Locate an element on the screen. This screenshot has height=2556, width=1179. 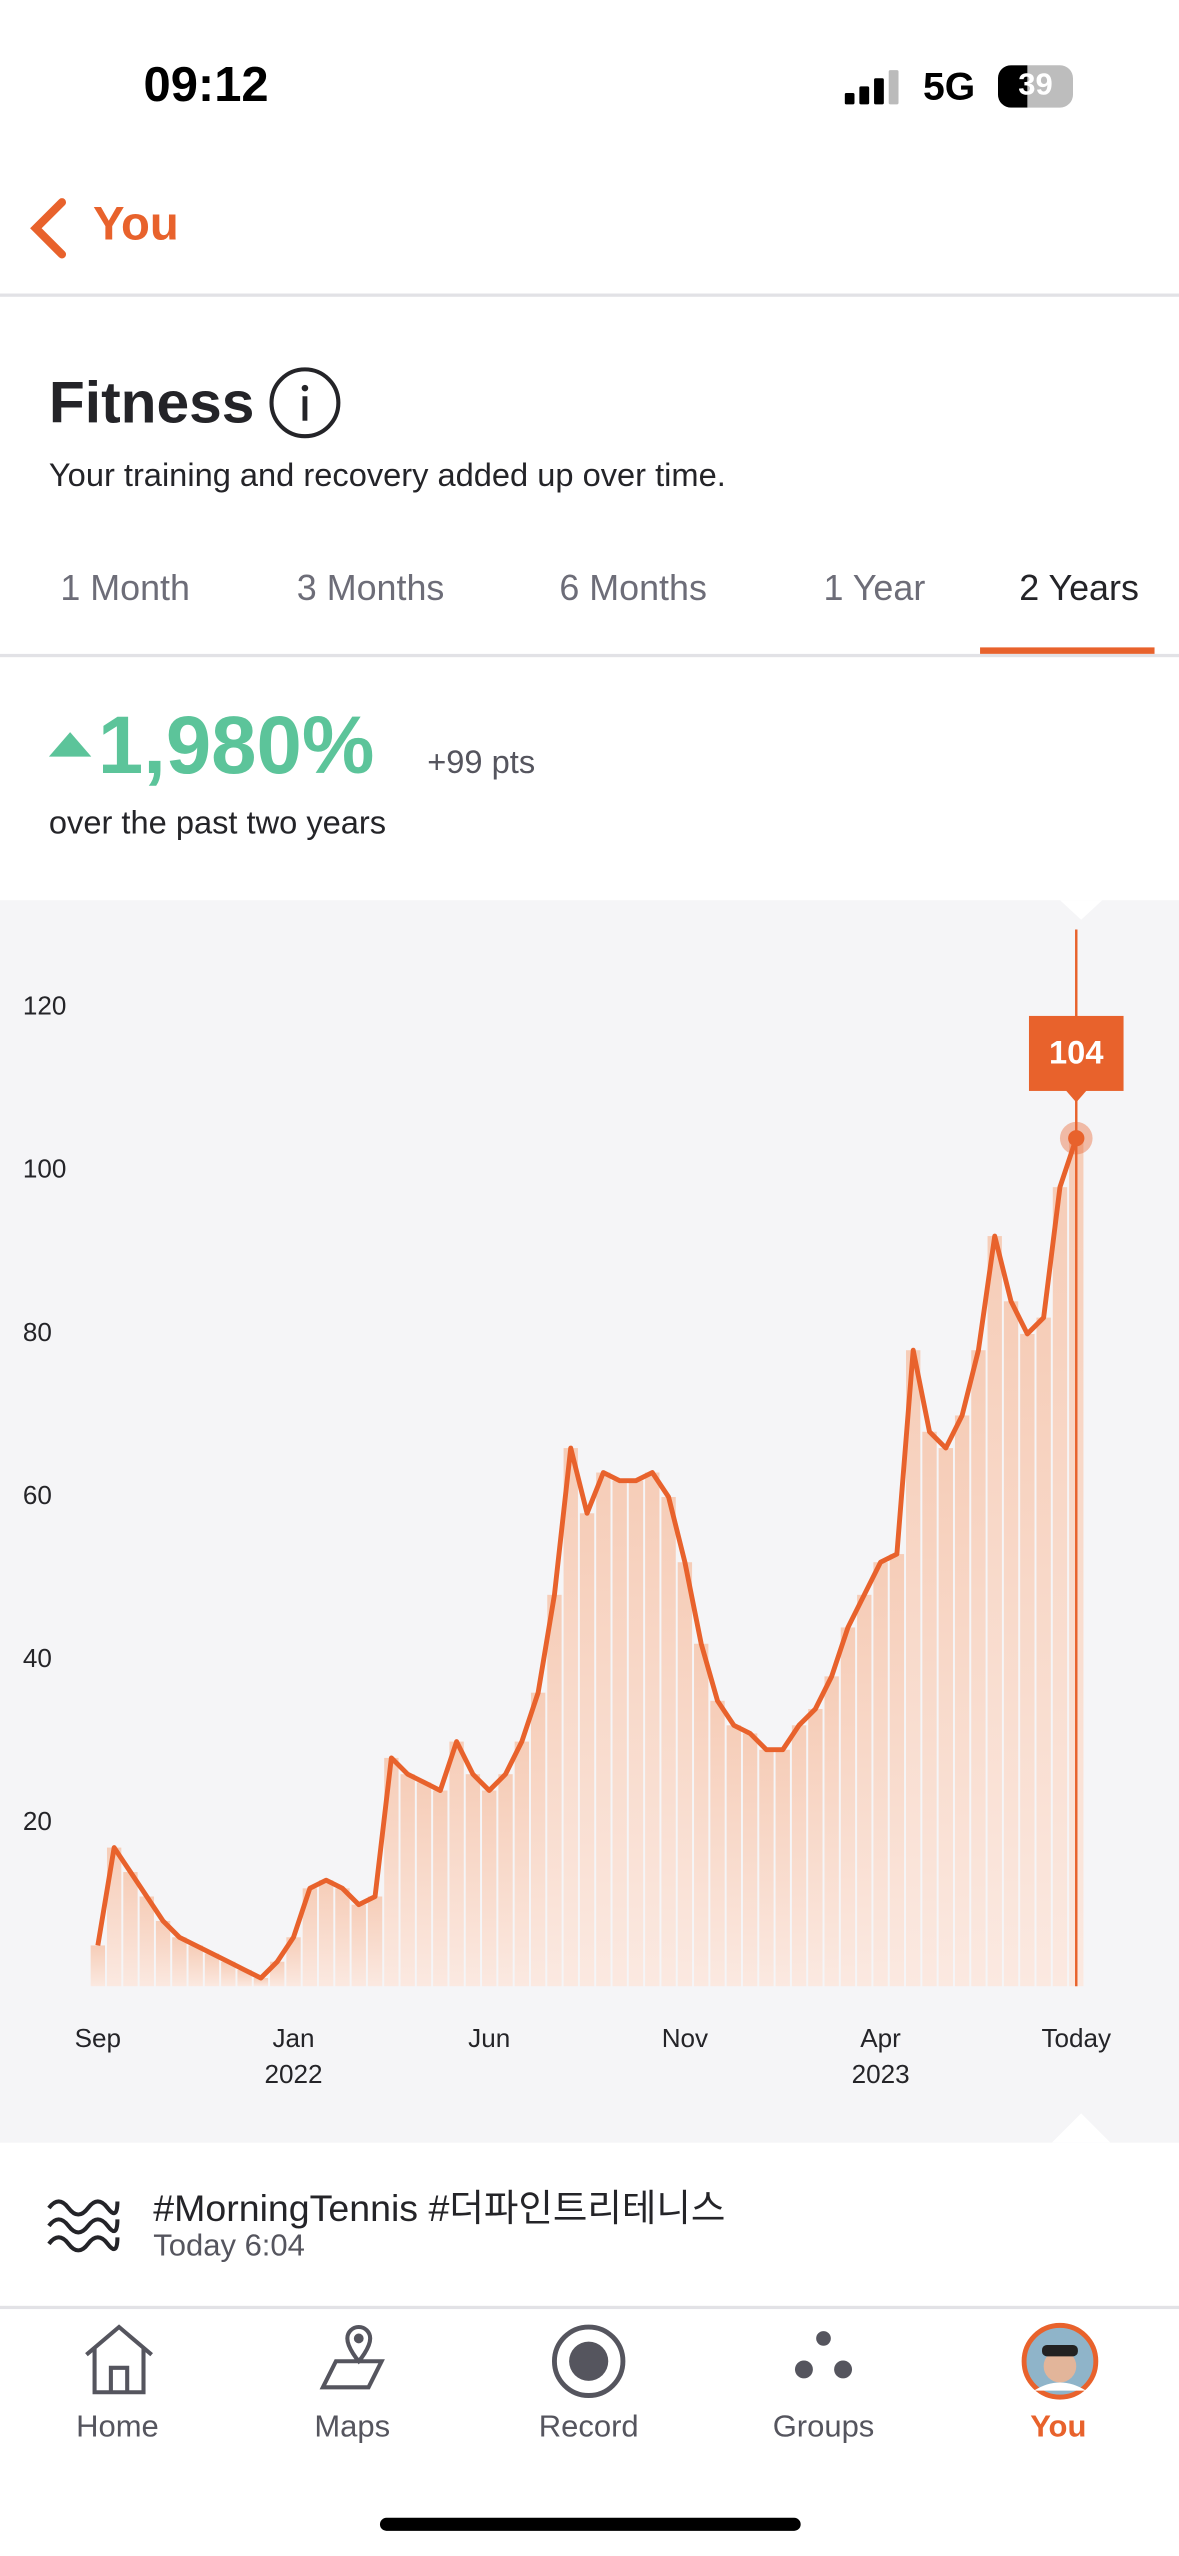
tab: 1 Month is located at coordinates (125, 588).